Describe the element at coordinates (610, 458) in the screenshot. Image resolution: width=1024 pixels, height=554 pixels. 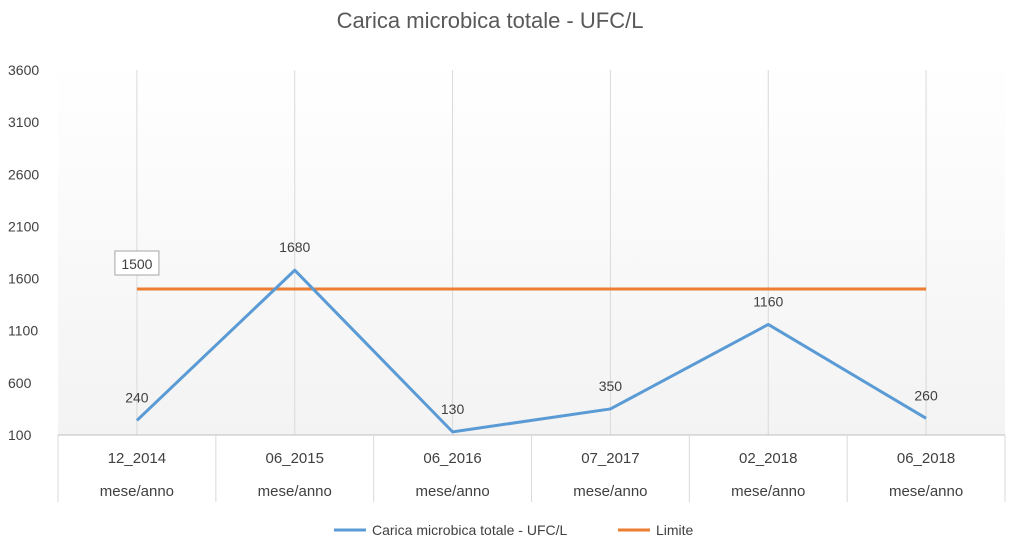
I see `category-label: 07_2017` at that location.